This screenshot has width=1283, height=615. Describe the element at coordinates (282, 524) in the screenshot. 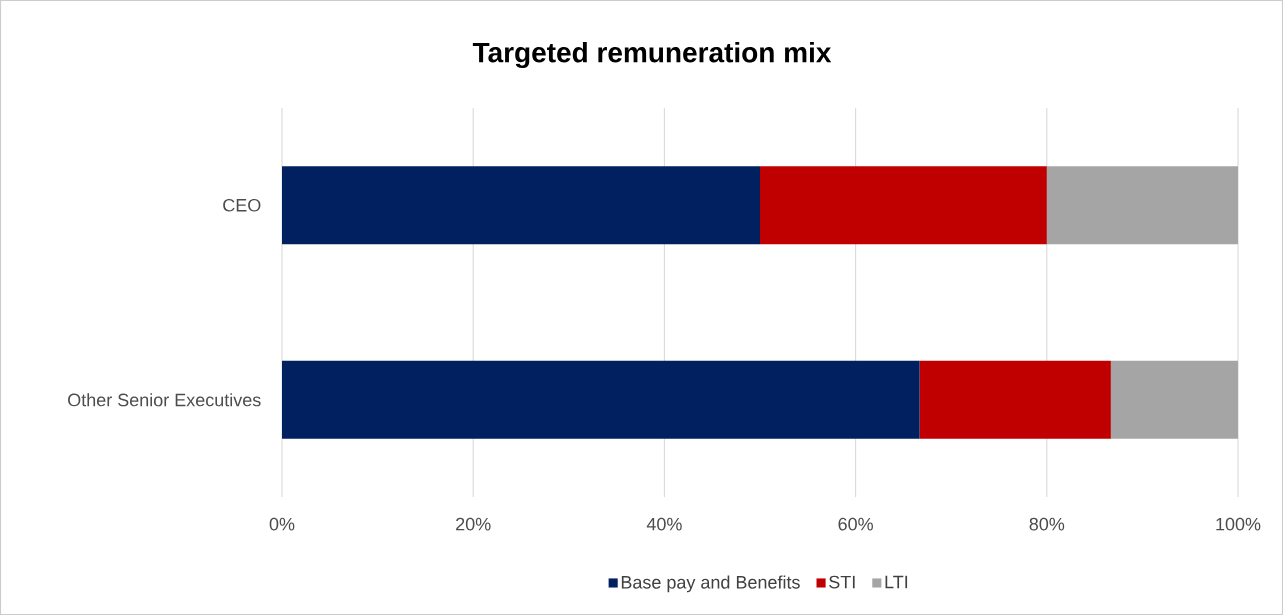

I see `x-tick-label: 0%` at that location.